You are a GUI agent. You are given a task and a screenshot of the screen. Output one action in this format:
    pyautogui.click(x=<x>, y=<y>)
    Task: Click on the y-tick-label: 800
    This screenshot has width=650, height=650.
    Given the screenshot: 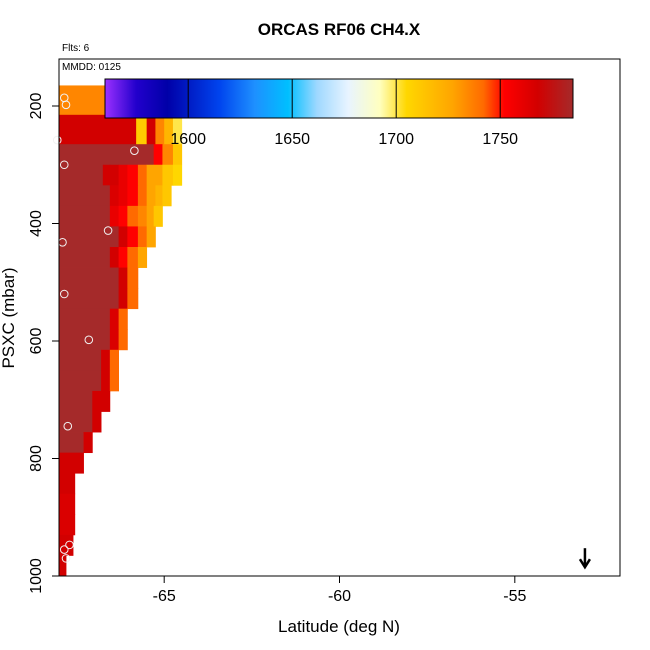 What is the action you would take?
    pyautogui.click(x=36, y=458)
    